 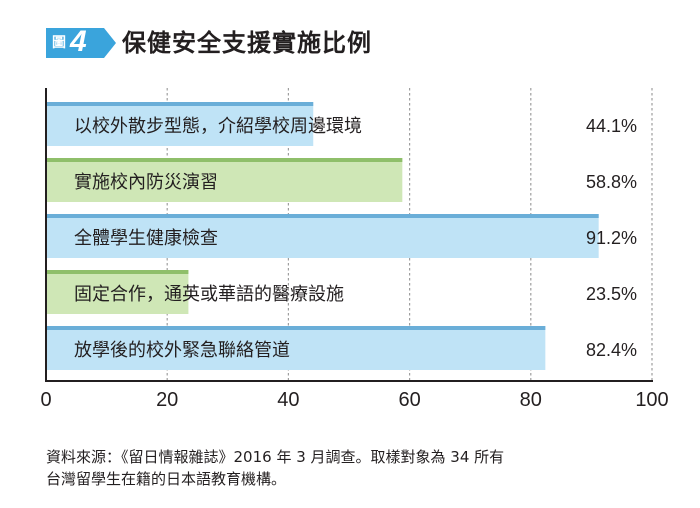 What do you see at coordinates (45, 400) in the screenshot?
I see `x-tick-label-0: 0` at bounding box center [45, 400].